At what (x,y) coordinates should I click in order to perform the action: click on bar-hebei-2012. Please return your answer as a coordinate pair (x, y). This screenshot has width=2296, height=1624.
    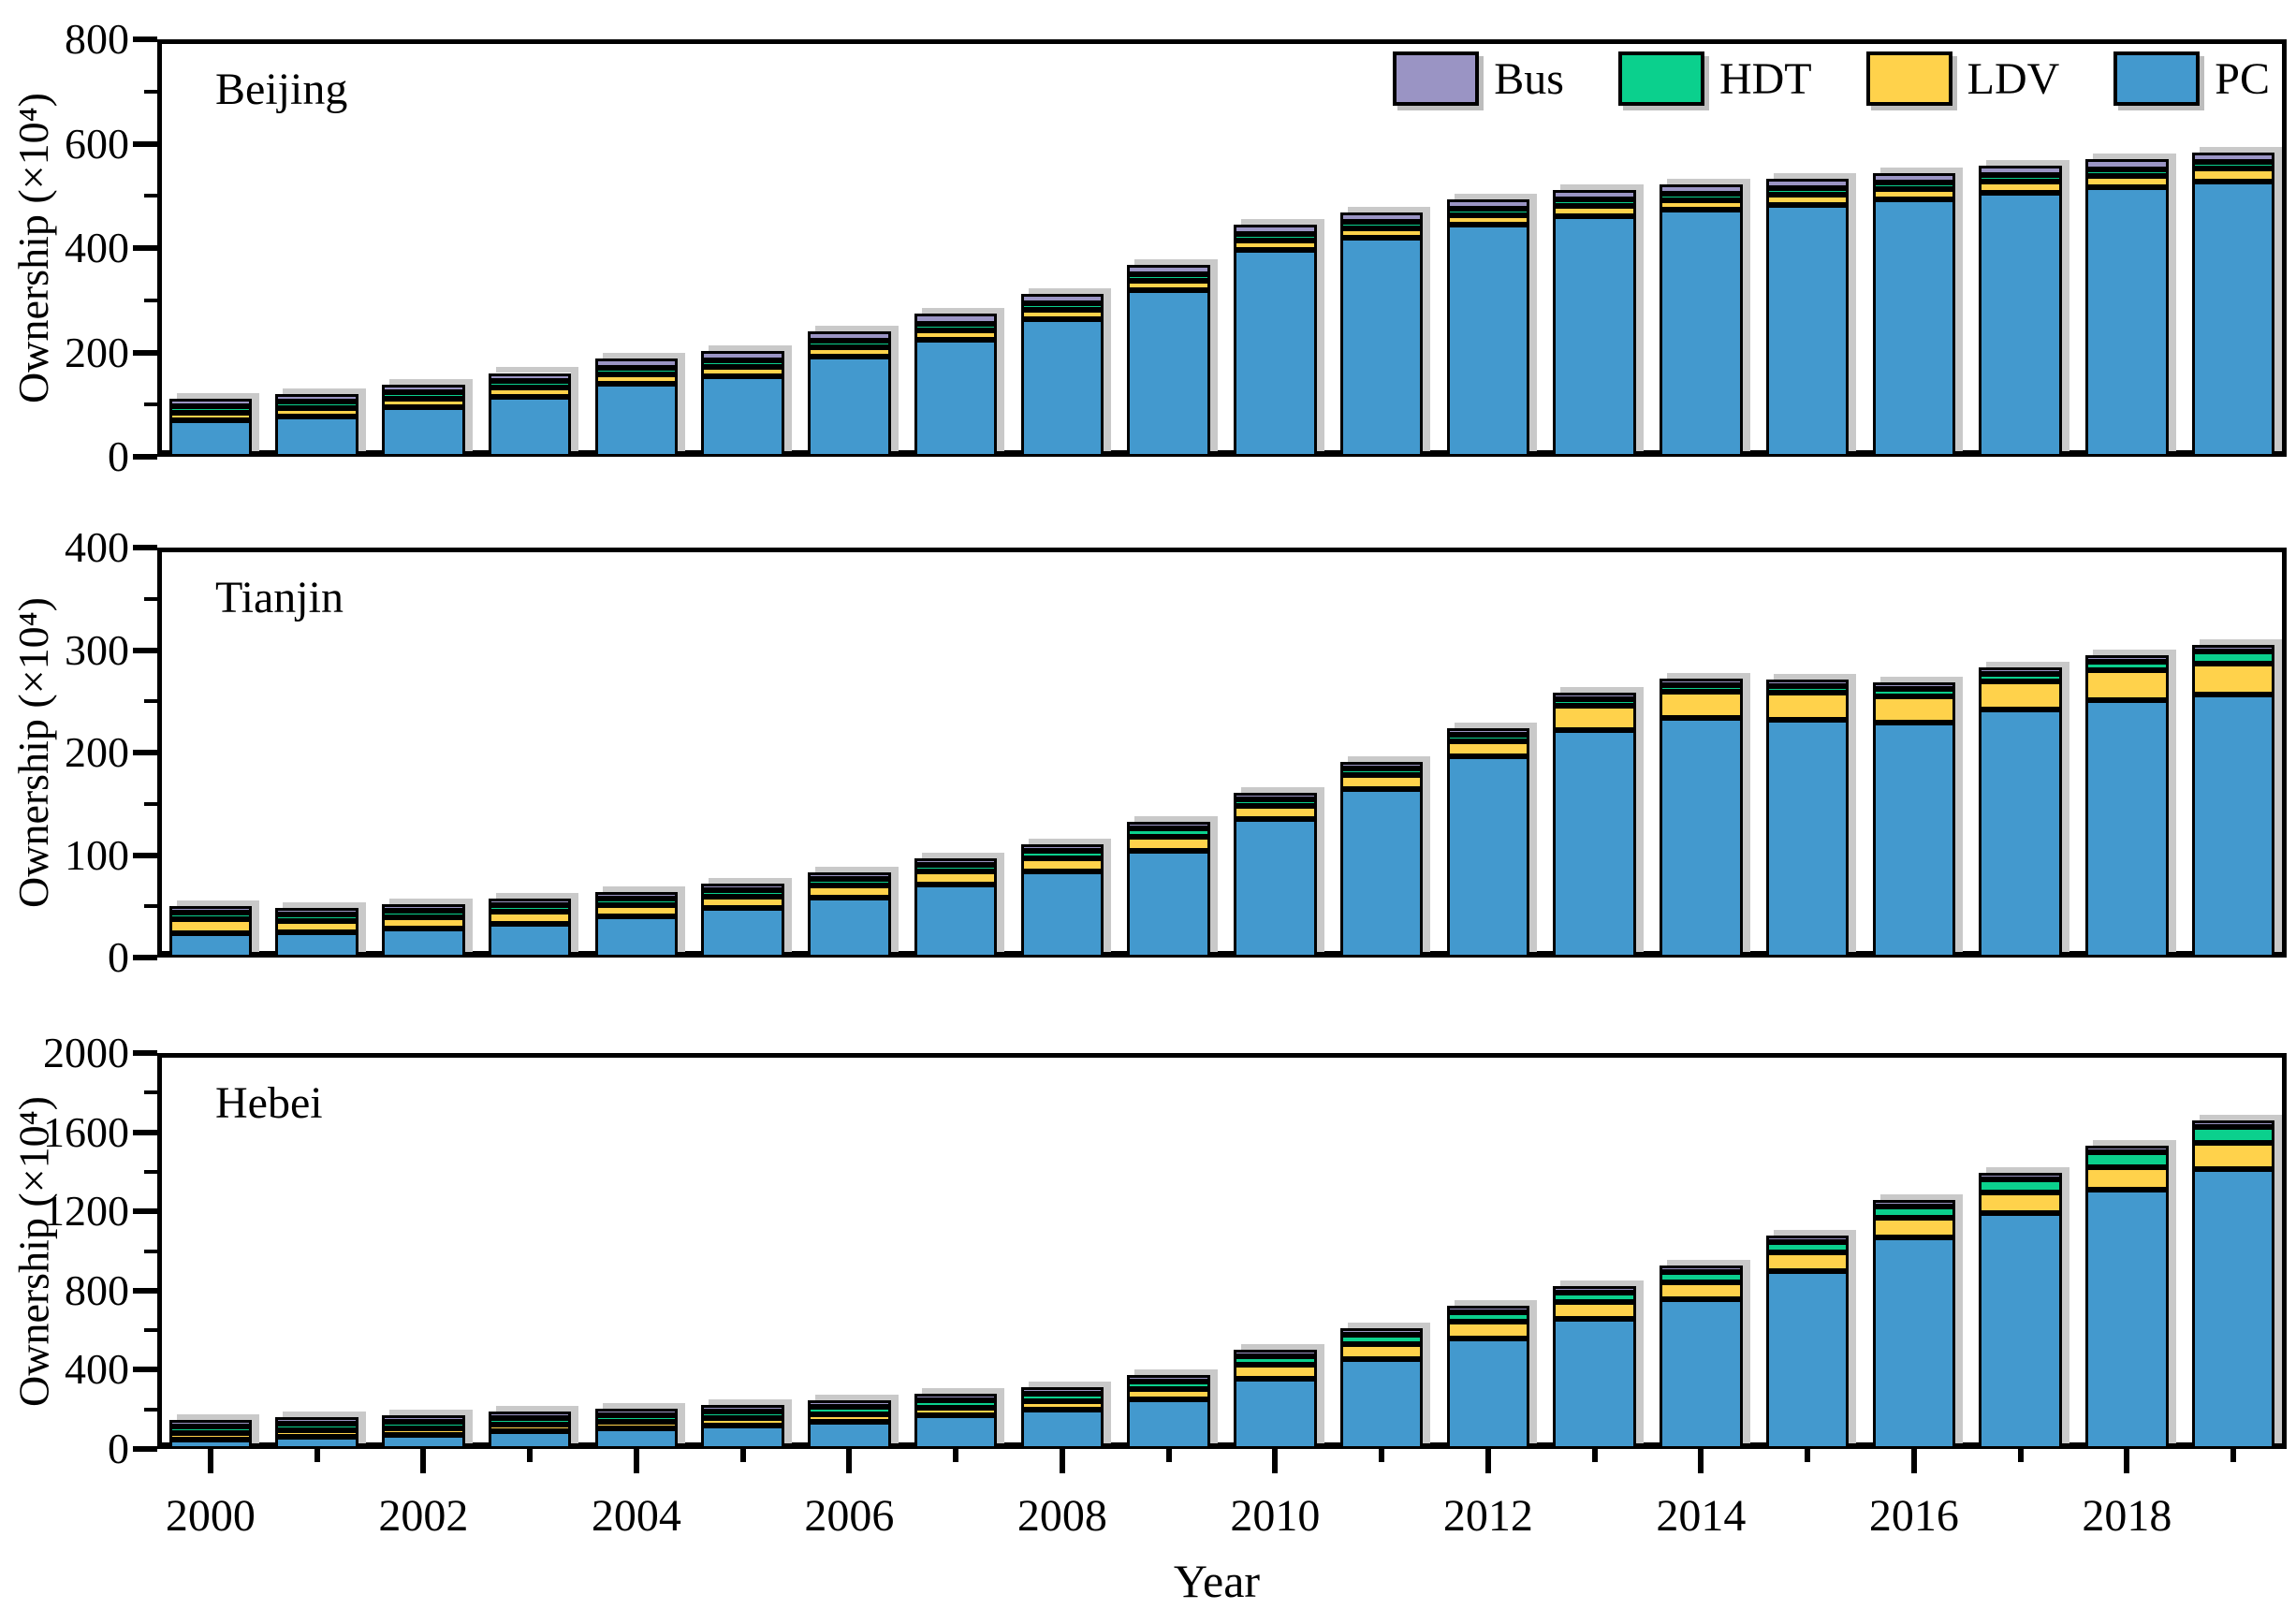
    Looking at the image, I should click on (1488, 1377).